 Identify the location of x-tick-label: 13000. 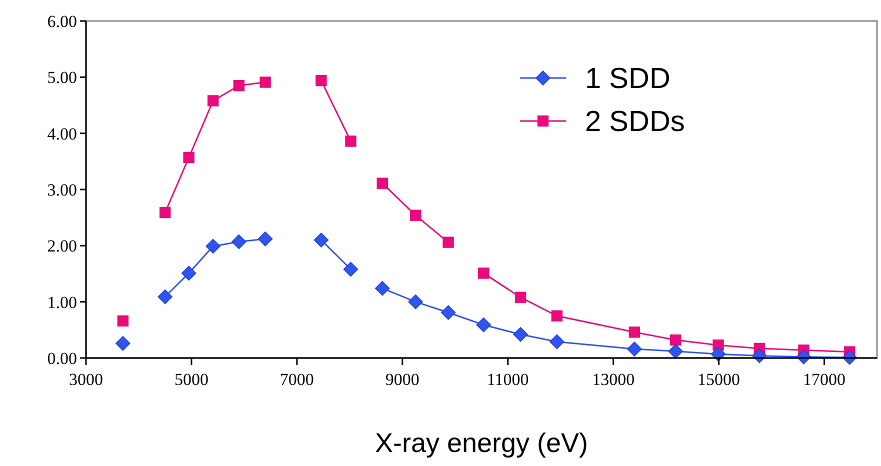
(613, 379).